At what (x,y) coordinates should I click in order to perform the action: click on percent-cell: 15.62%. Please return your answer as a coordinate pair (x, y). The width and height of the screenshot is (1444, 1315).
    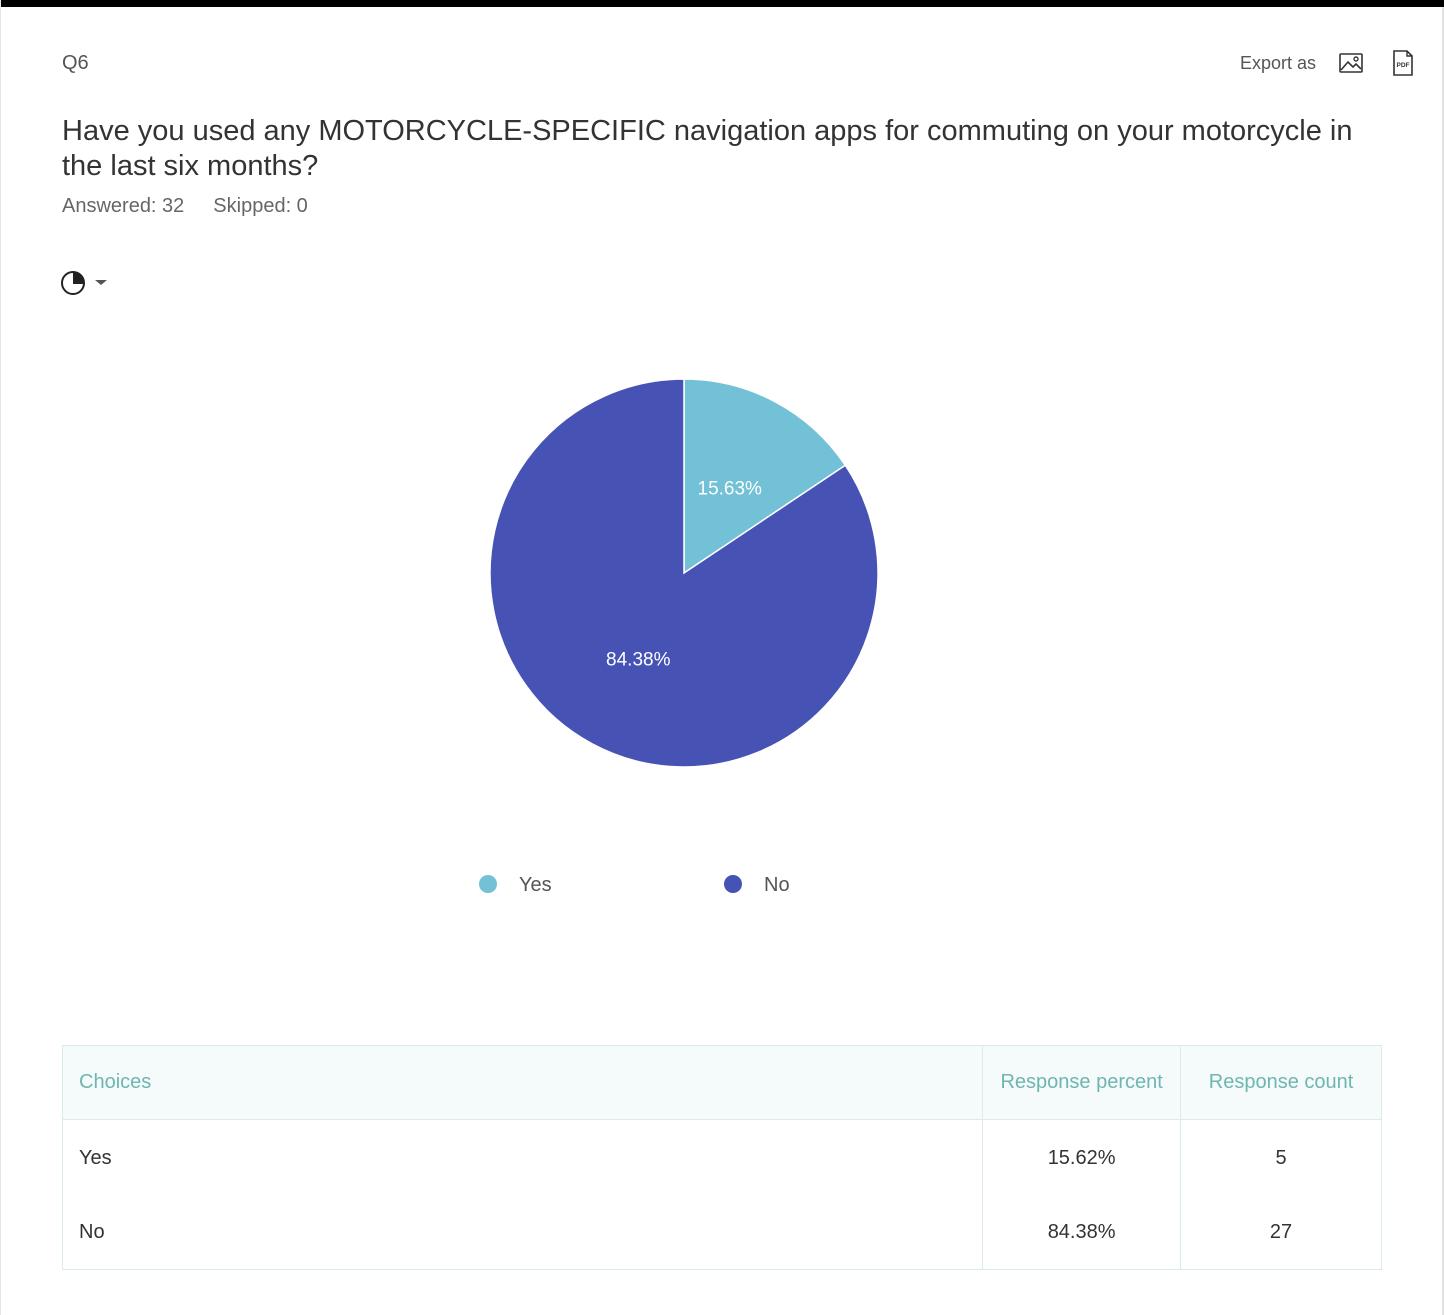
    Looking at the image, I should click on (1082, 1157).